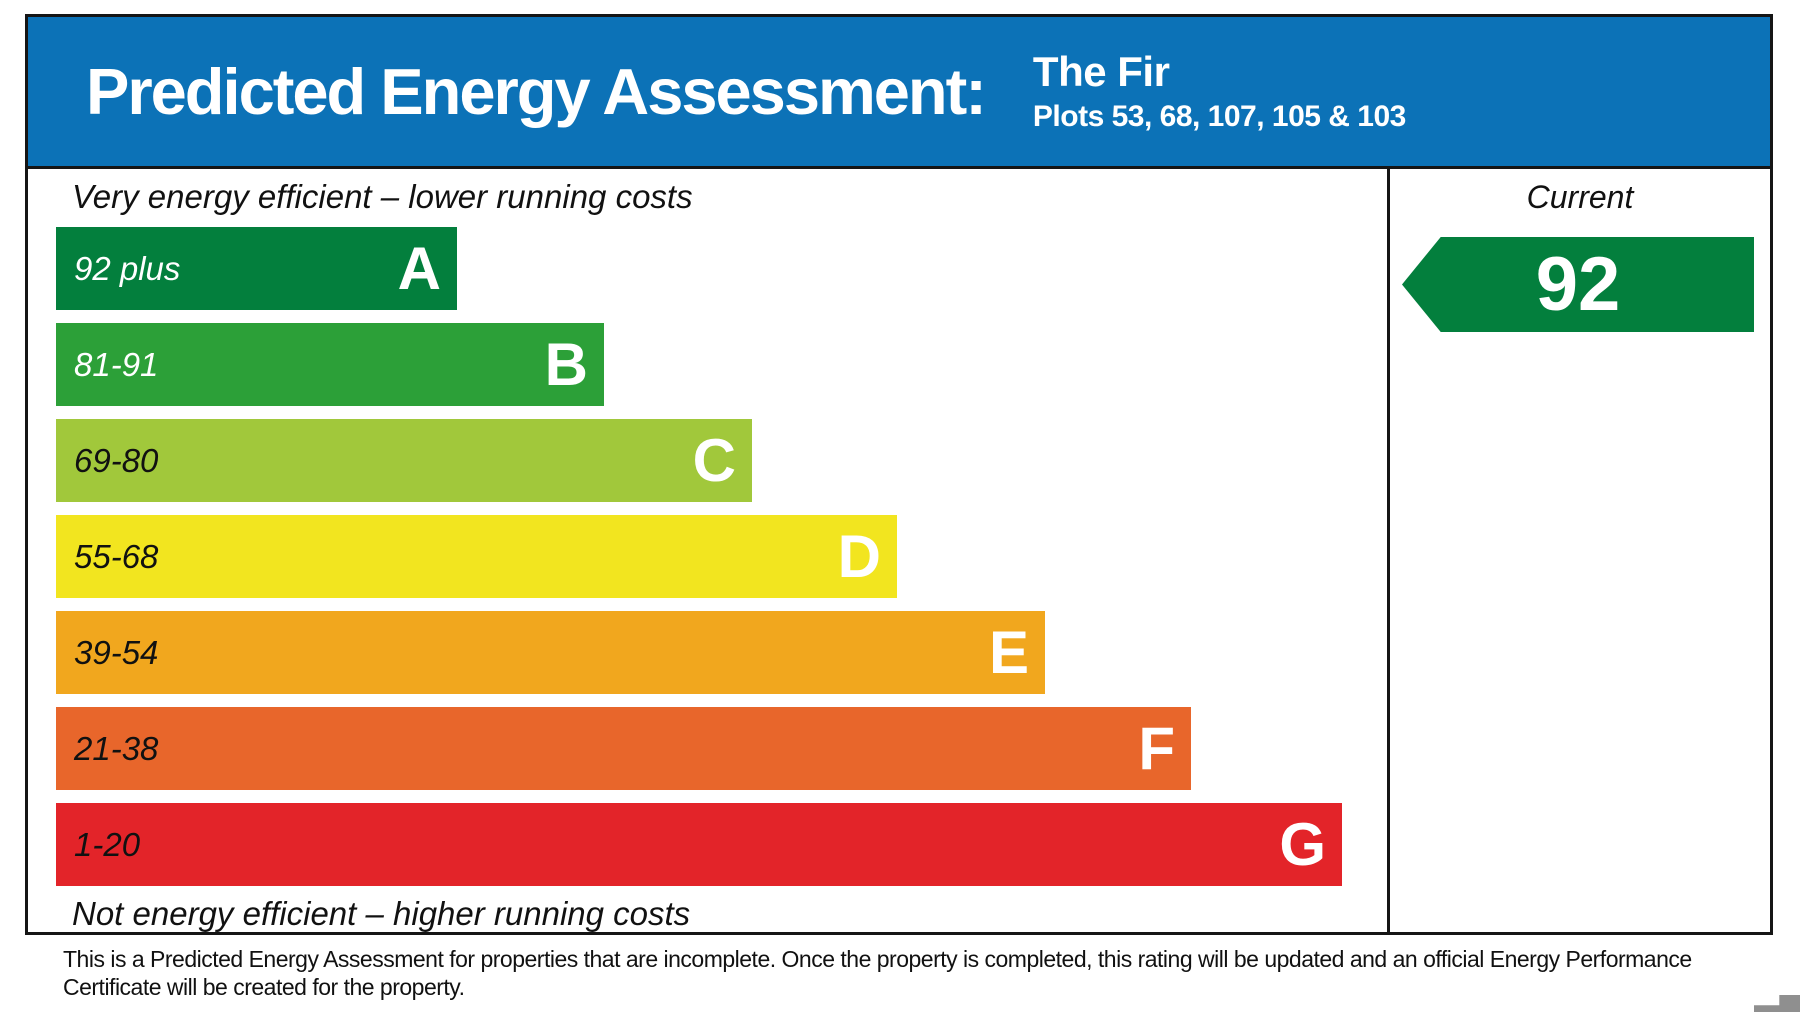 The width and height of the screenshot is (1800, 1012). I want to click on epc-band-row-f: 21-38 F, so click(623, 748).